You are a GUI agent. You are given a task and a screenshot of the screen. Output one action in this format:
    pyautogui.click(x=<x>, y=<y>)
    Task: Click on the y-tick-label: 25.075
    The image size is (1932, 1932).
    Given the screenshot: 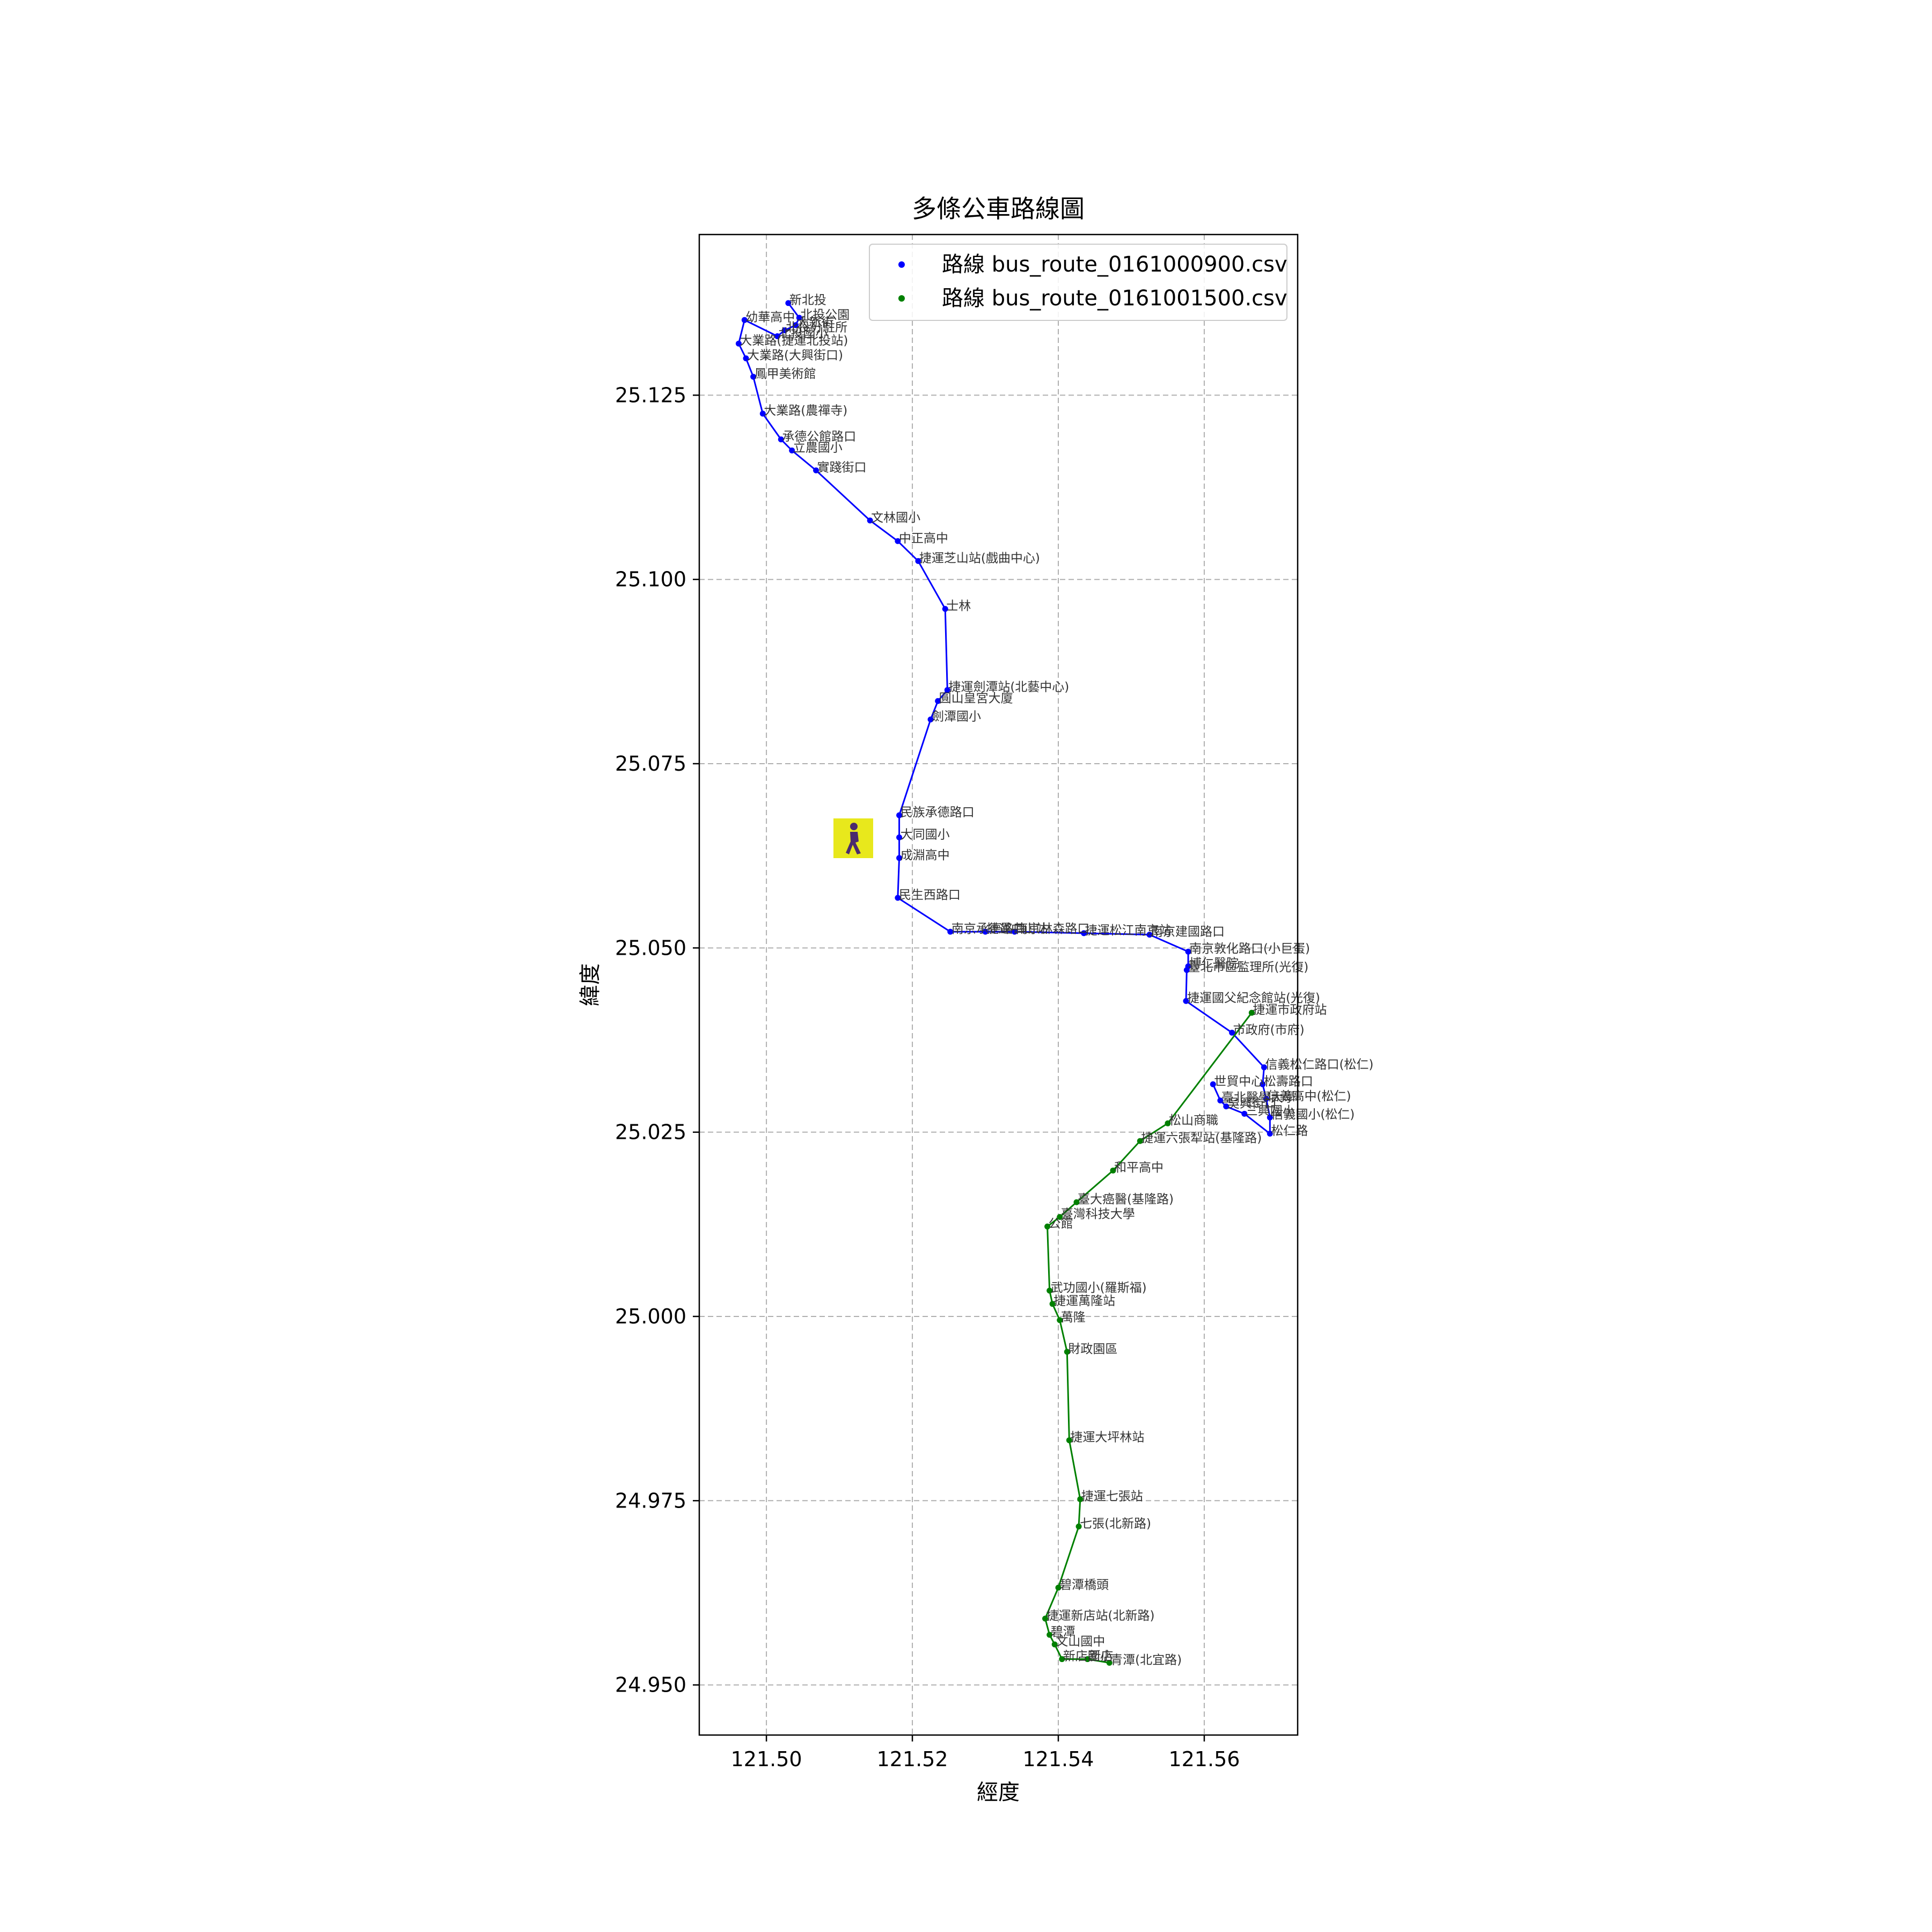 What is the action you would take?
    pyautogui.click(x=650, y=763)
    